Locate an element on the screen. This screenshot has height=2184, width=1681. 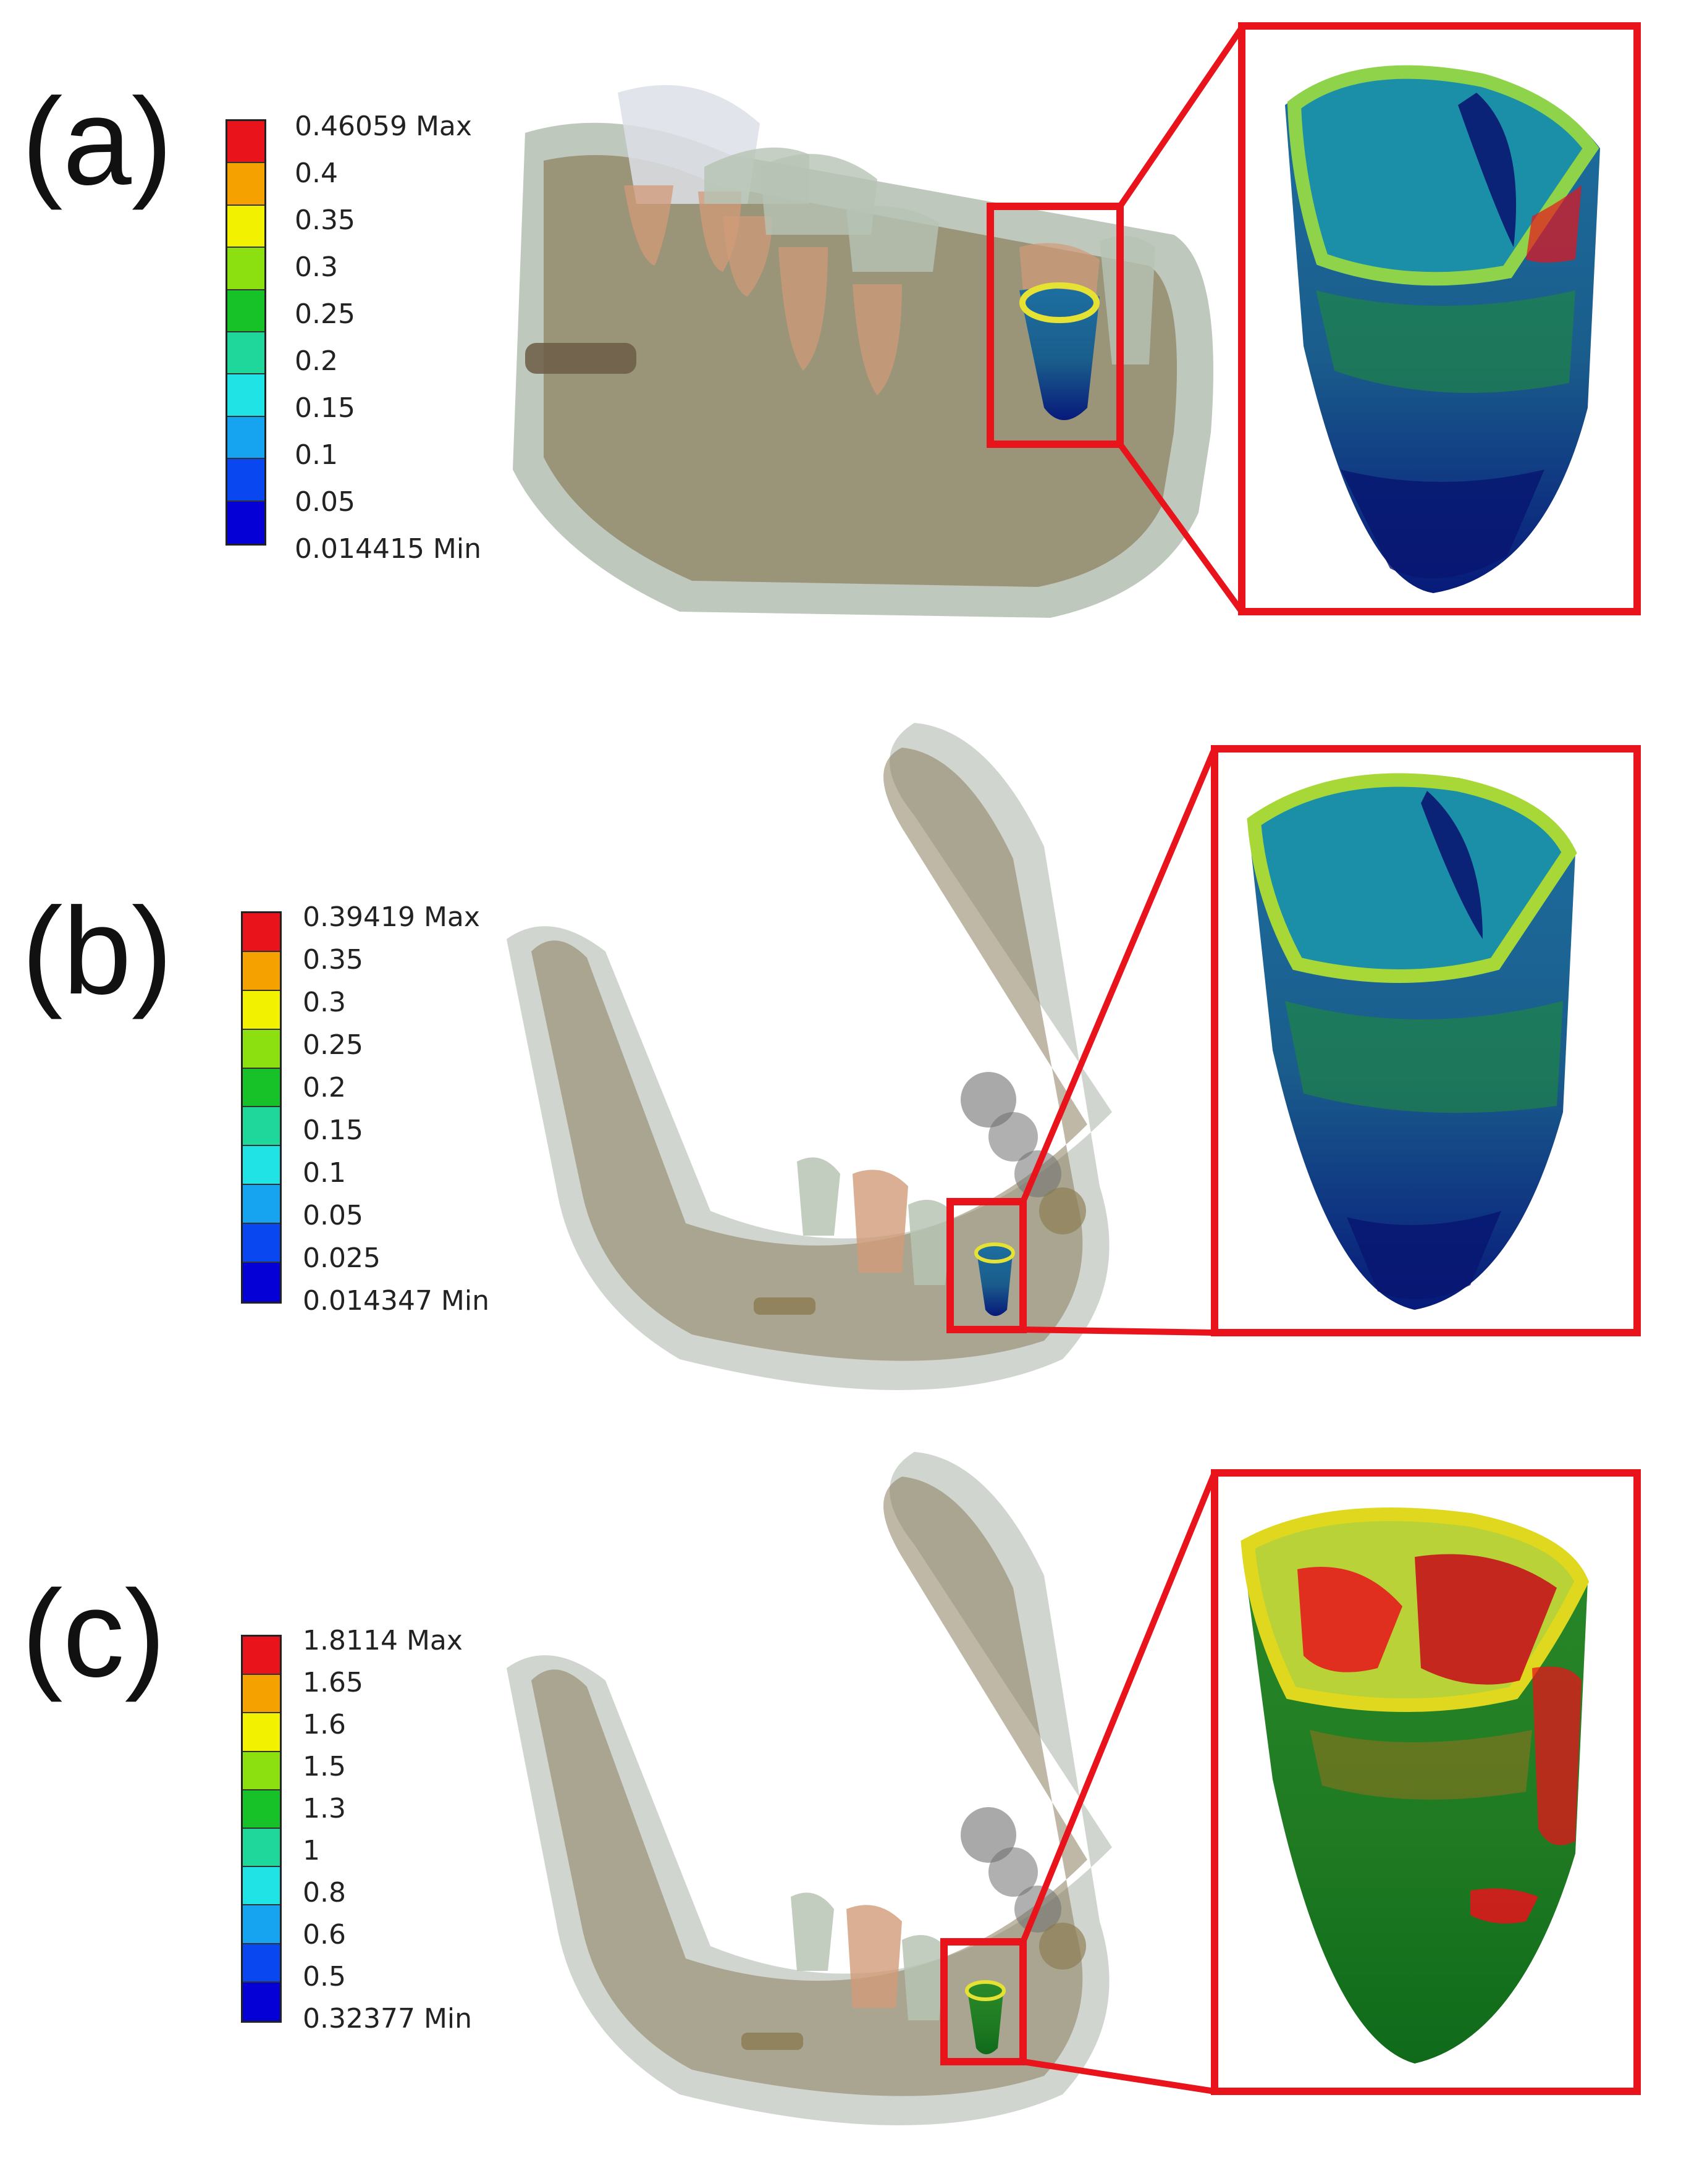
legend-c-label: 1 is located at coordinates (311, 1851).